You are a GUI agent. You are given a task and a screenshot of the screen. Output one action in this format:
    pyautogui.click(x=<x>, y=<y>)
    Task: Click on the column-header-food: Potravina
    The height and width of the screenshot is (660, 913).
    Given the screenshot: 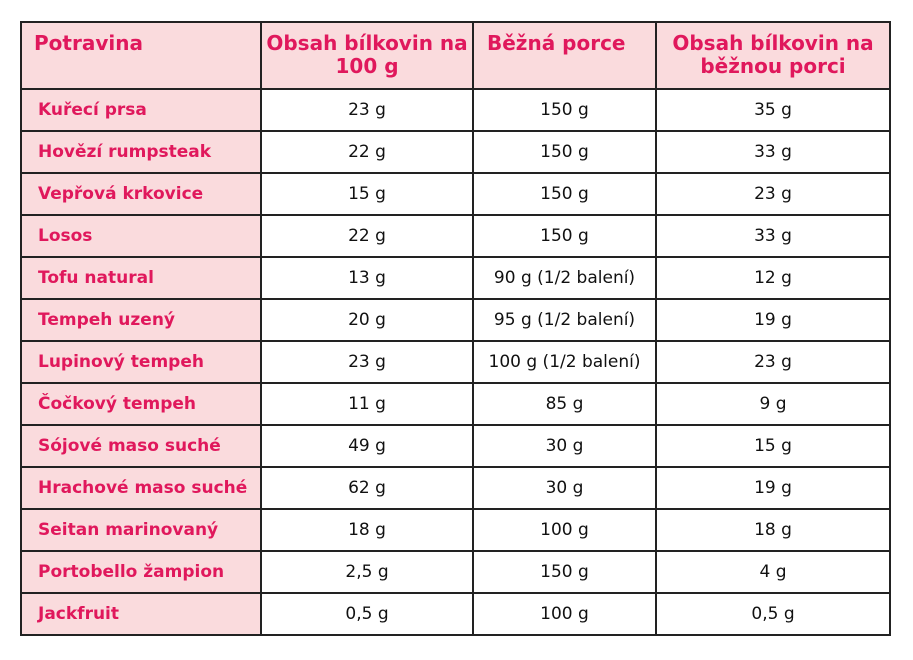 What is the action you would take?
    pyautogui.click(x=141, y=55)
    